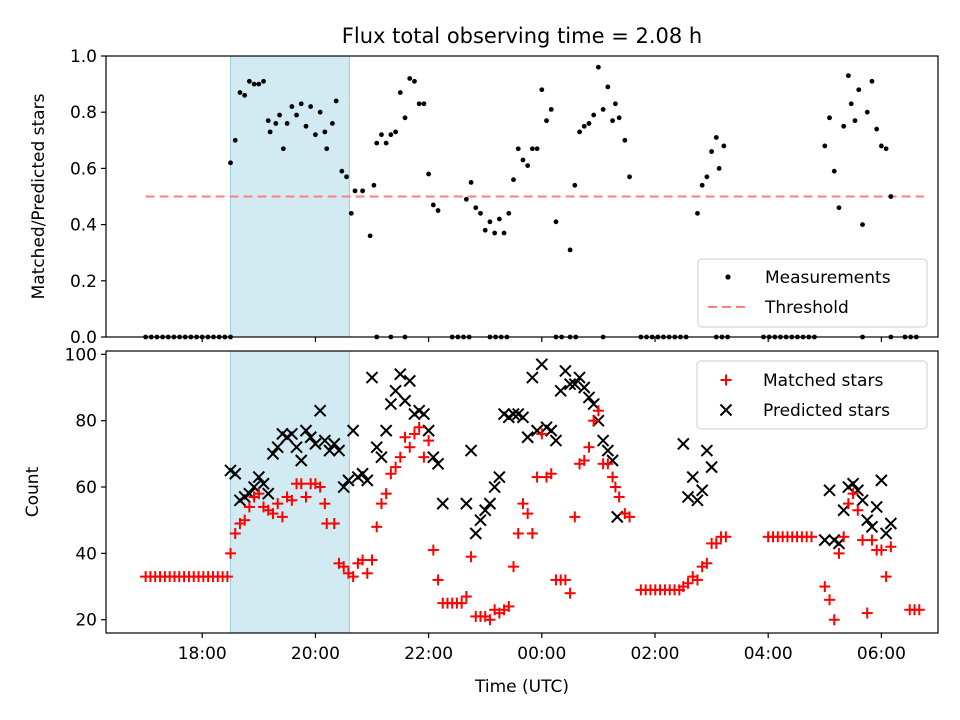  Describe the element at coordinates (522, 36) in the screenshot. I see `chart-title: Flux total observing time = 2.08 h` at that location.